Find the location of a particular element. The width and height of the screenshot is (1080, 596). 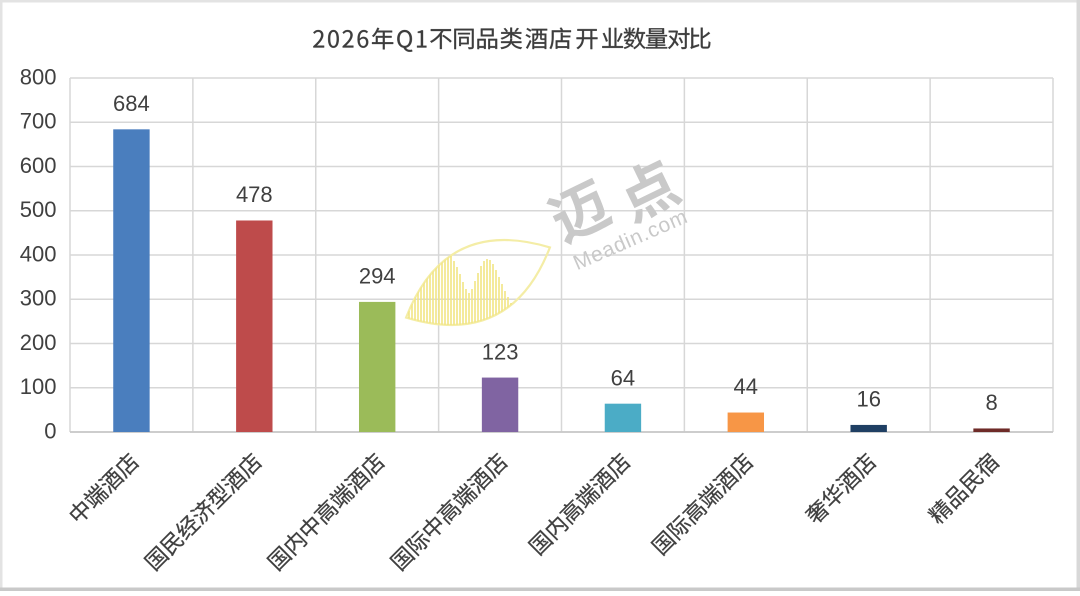

svg-text: 500 is located at coordinates (38, 209).